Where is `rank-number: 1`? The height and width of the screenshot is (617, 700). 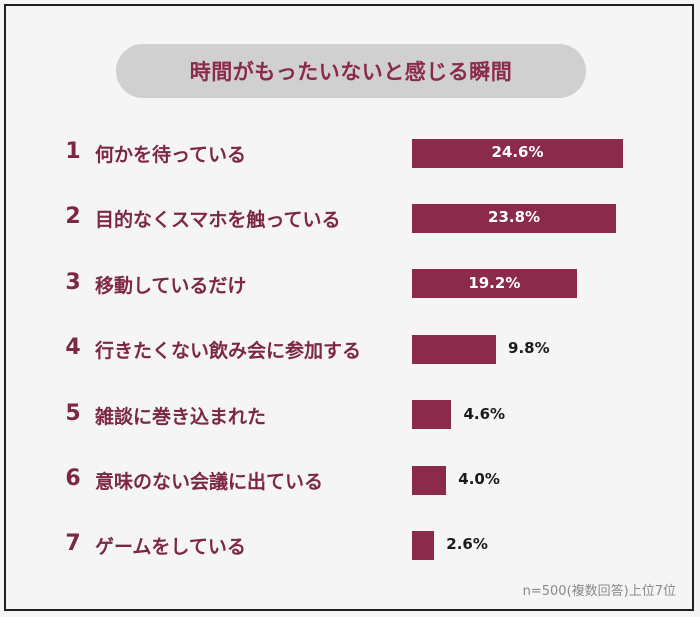 rank-number: 1 is located at coordinates (73, 151).